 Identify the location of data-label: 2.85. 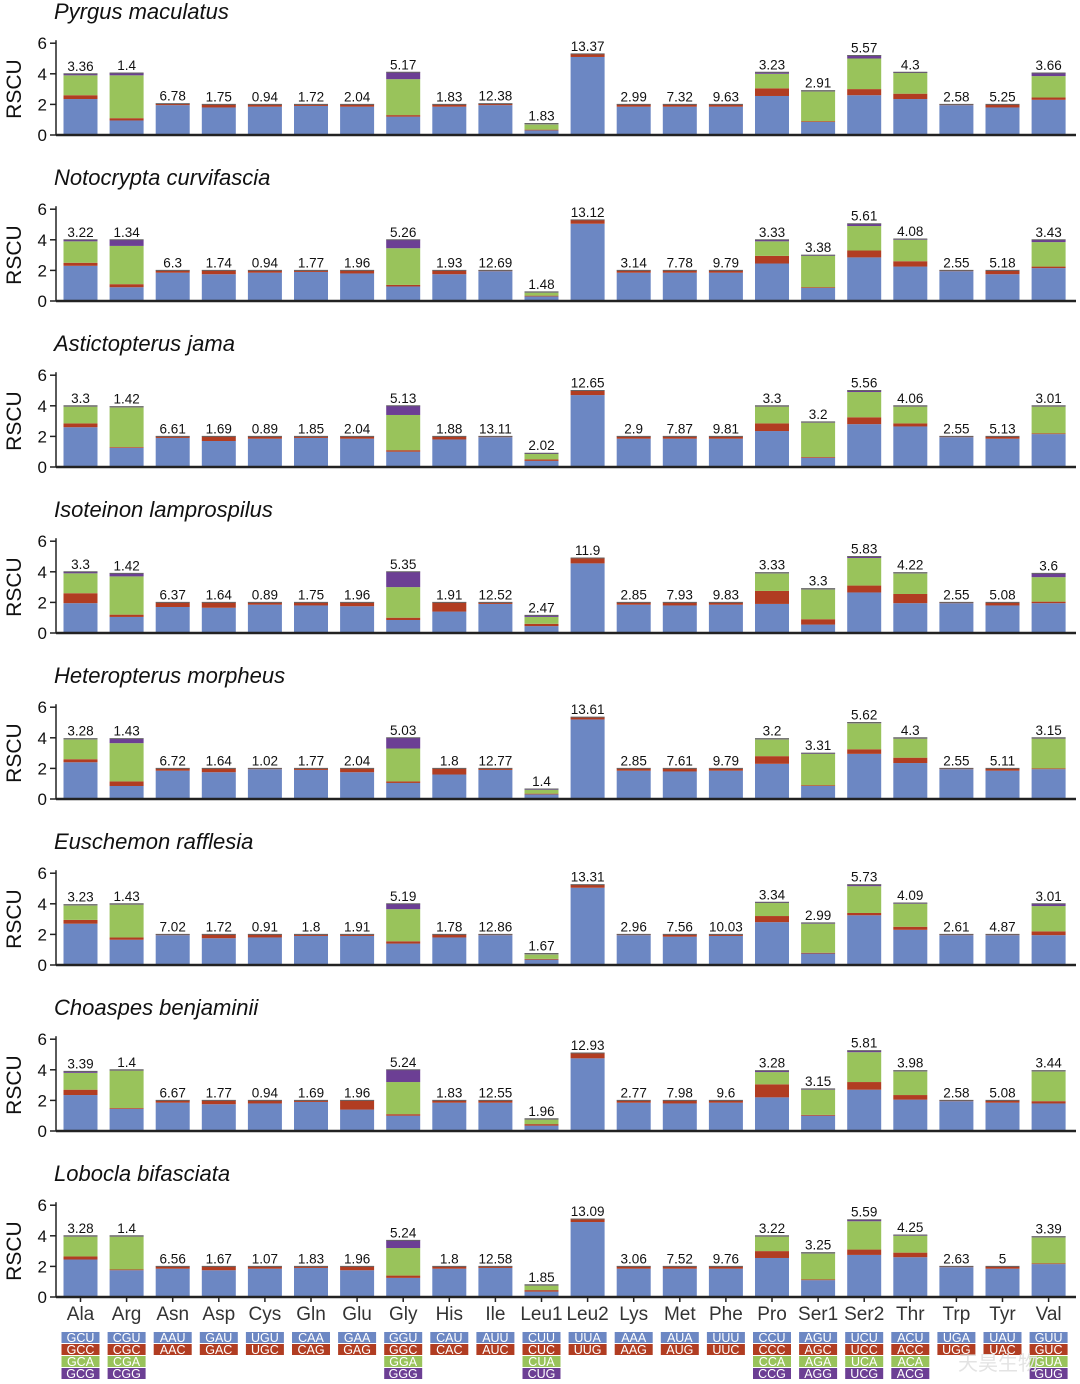
(634, 760).